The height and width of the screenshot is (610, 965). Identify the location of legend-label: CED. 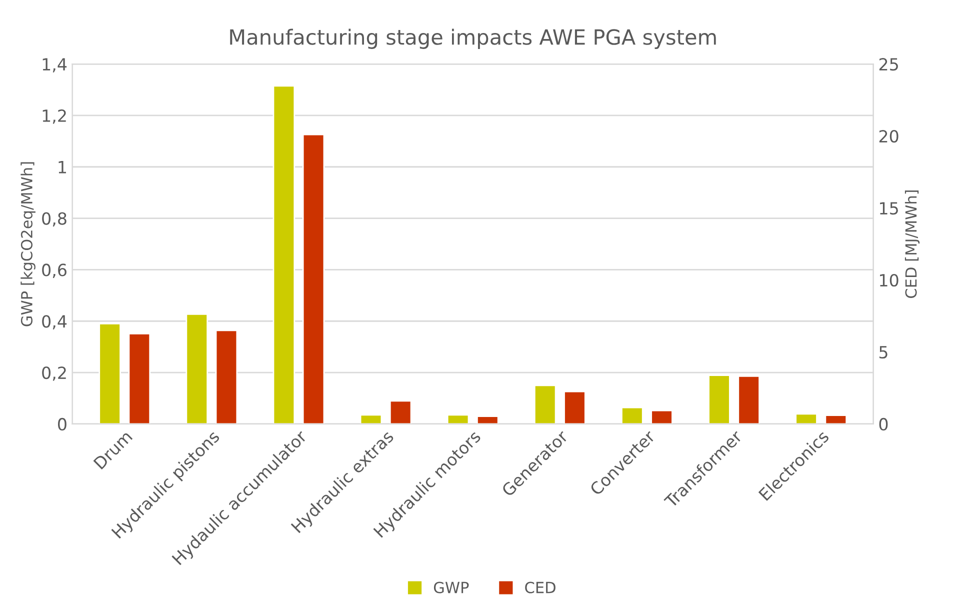
(540, 588).